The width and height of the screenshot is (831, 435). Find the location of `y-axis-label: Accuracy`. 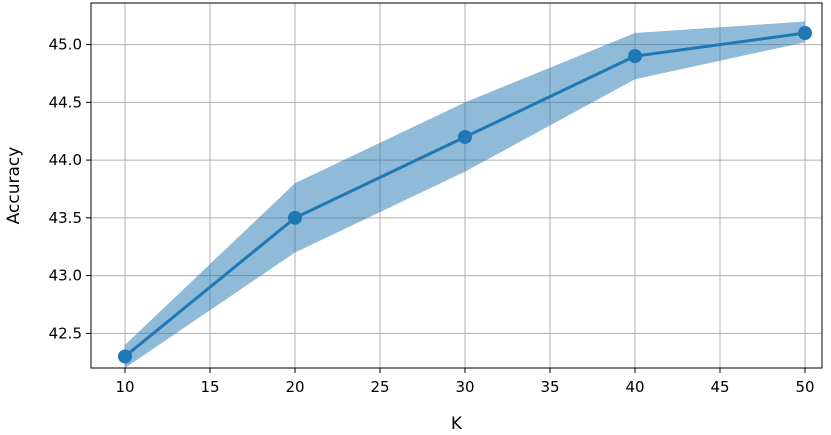

y-axis-label: Accuracy is located at coordinates (14, 186).